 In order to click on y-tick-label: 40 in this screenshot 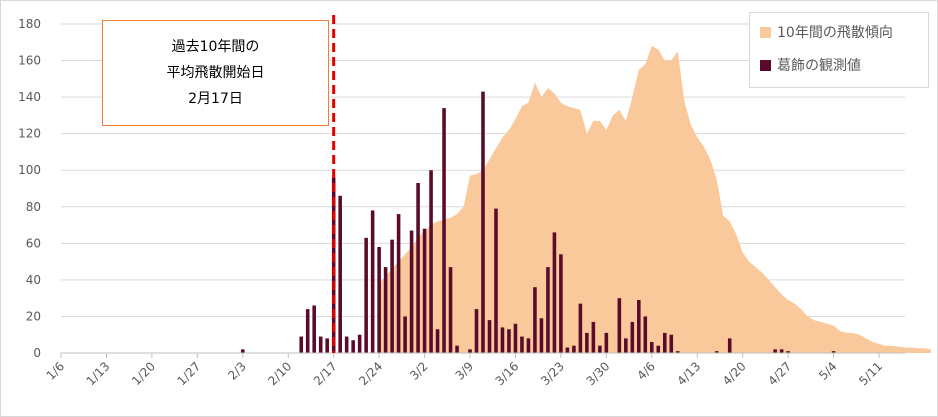, I will do `click(33, 280)`.